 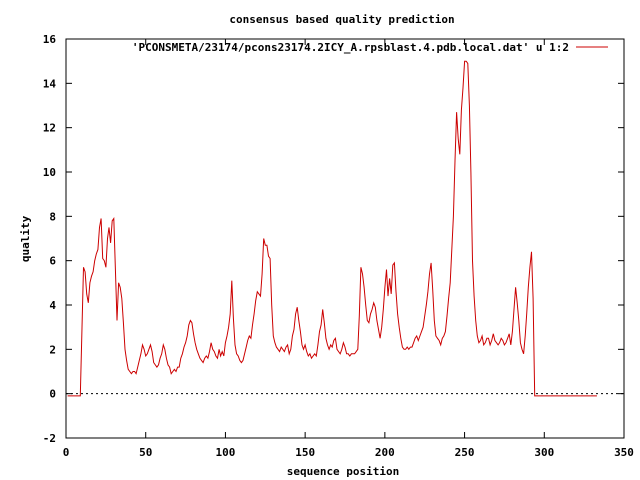 What do you see at coordinates (465, 452) in the screenshot?
I see `x-tick-label: 250` at bounding box center [465, 452].